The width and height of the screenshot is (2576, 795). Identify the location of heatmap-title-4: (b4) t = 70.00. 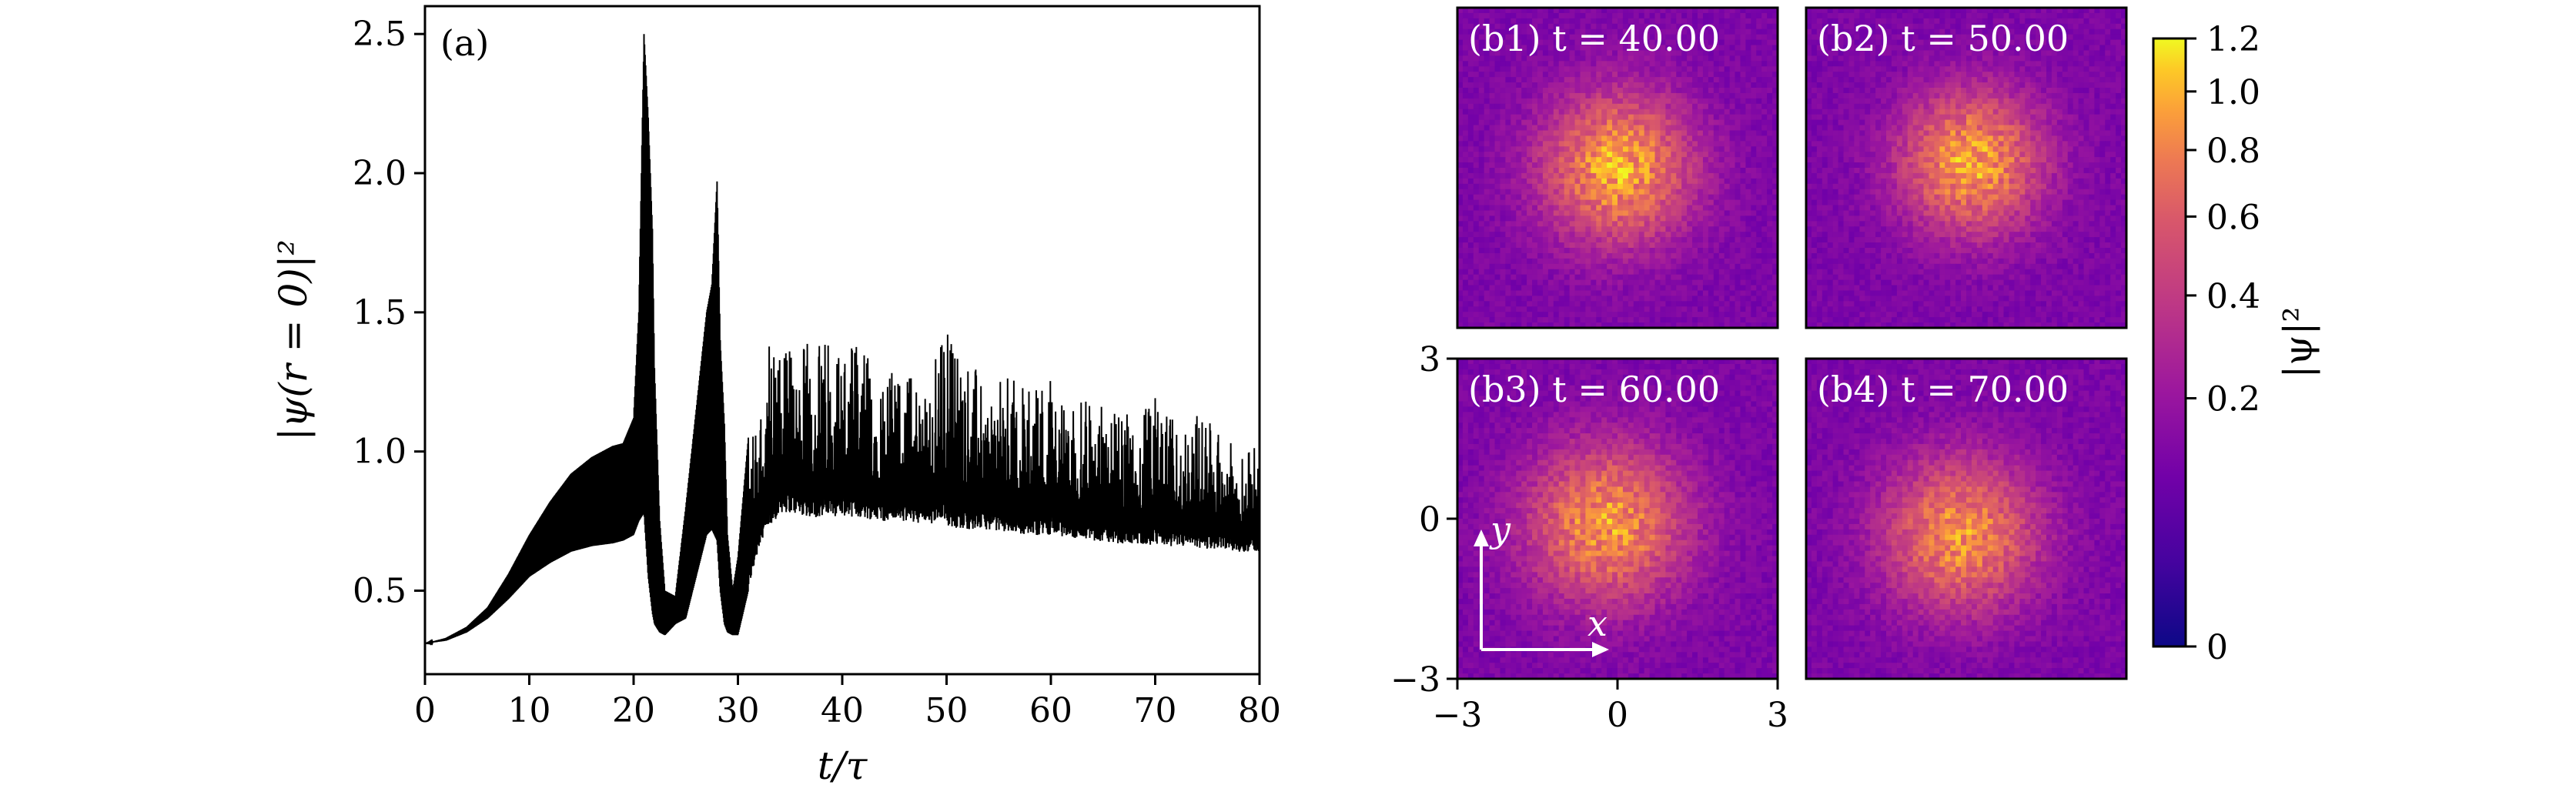
(1943, 389).